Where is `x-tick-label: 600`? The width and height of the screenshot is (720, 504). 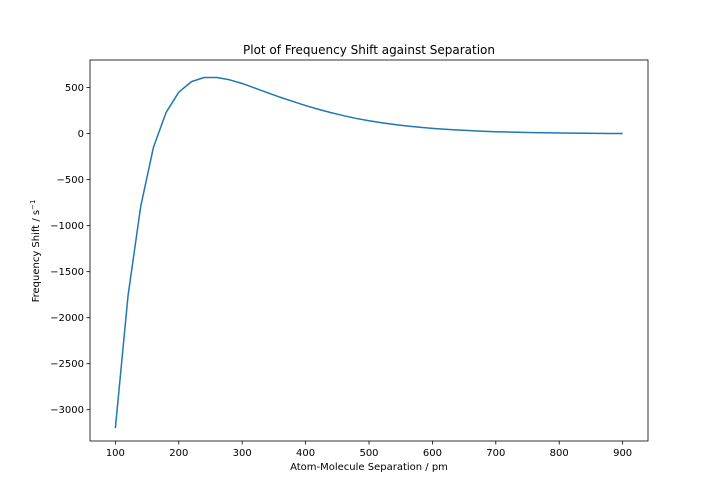 x-tick-label: 600 is located at coordinates (432, 453).